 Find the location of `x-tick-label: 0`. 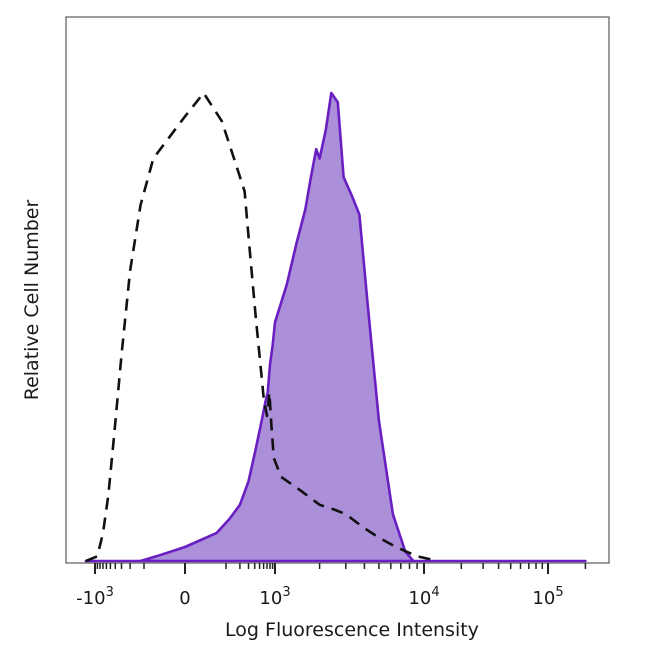

x-tick-label: 0 is located at coordinates (184, 598).